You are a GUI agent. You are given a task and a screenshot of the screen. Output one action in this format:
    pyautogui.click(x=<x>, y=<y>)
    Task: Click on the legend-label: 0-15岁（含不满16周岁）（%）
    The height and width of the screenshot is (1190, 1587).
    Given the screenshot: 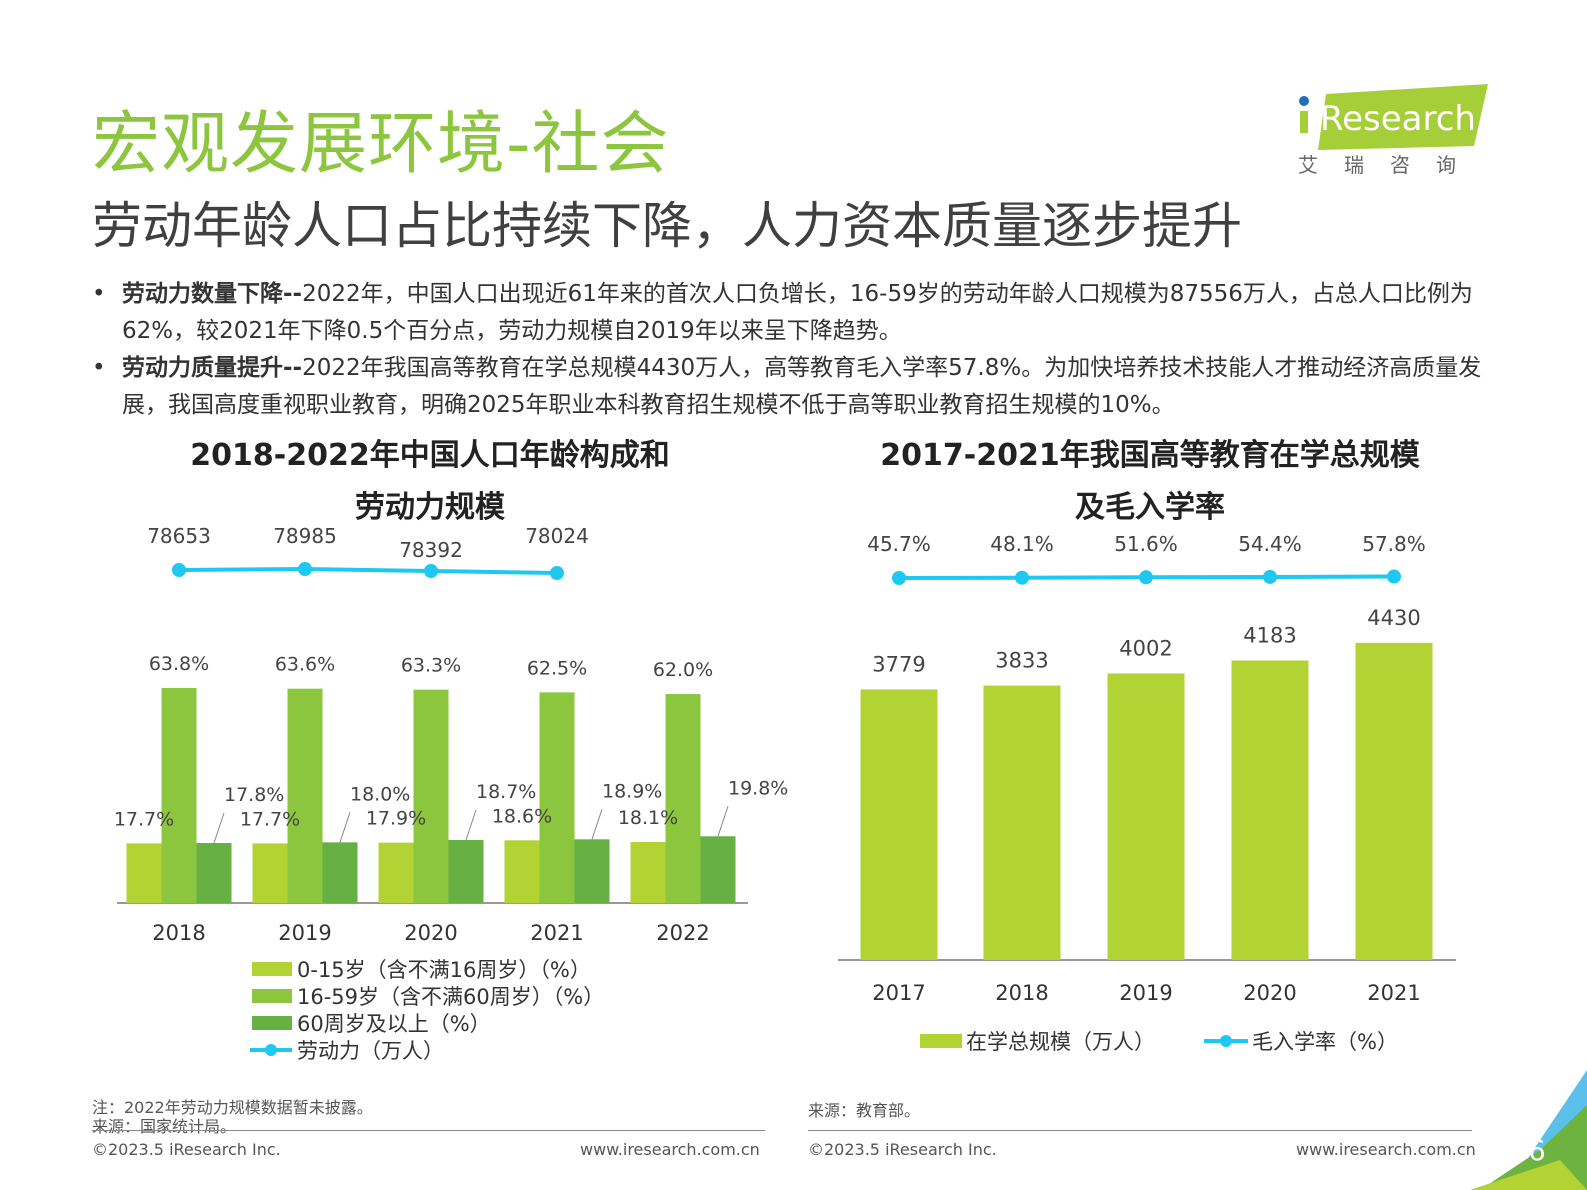 What is the action you would take?
    pyautogui.click(x=444, y=970)
    